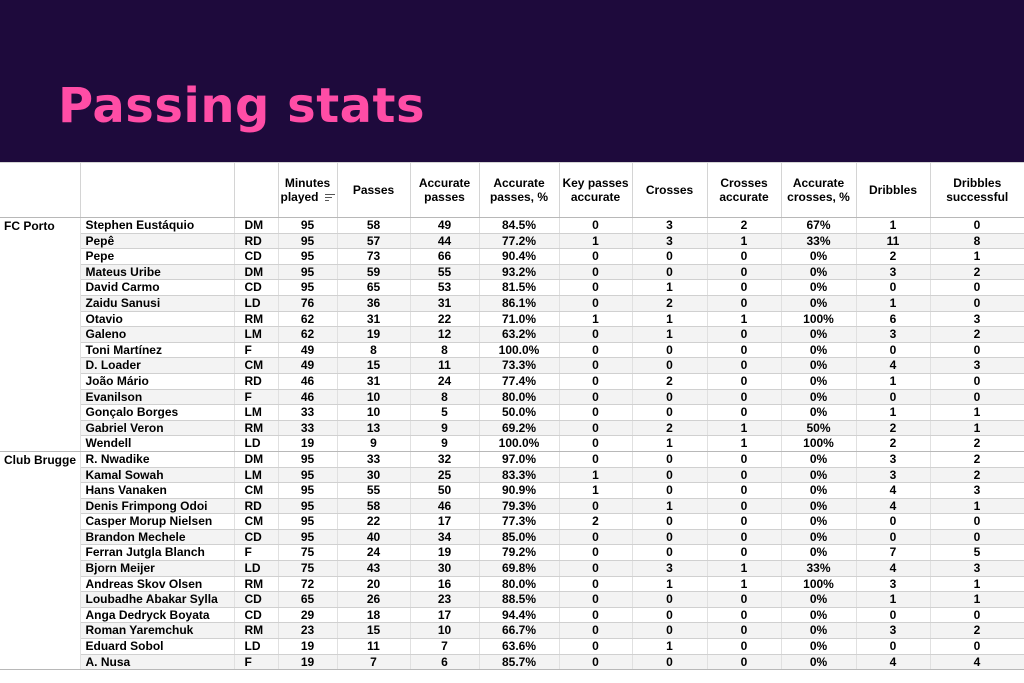  Describe the element at coordinates (512, 319) in the screenshot. I see `table-row: Otavio RM 62 31 22 71.0% 1 1 1 100% 6 3` at that location.